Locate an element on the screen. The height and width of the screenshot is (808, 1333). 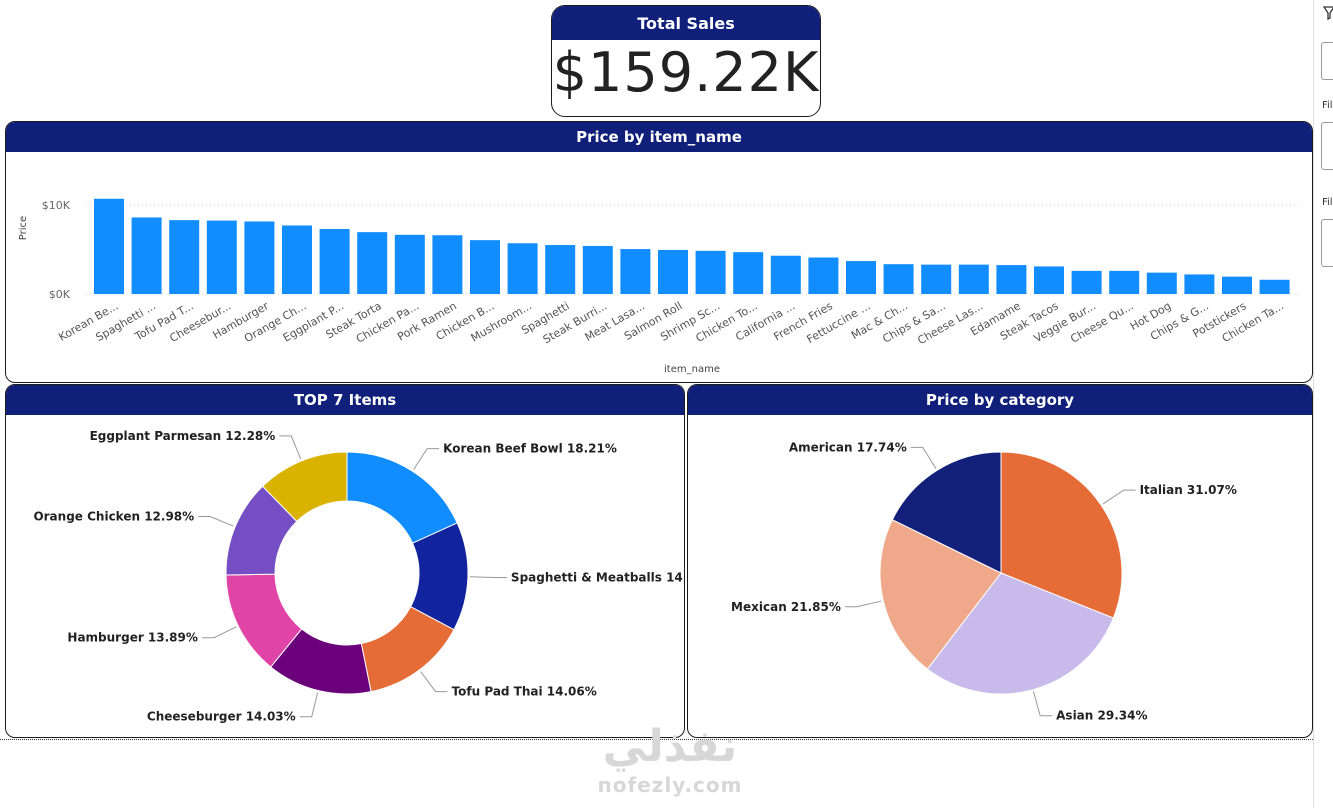
slice-label: Korean Beef Bowl 18.21% is located at coordinates (530, 449).